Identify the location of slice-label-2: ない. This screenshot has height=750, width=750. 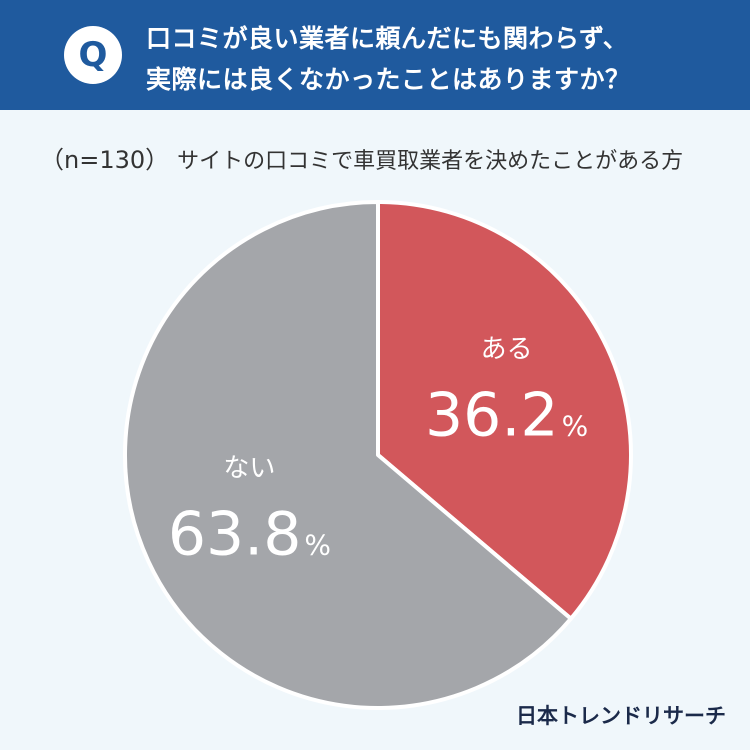
(249, 469).